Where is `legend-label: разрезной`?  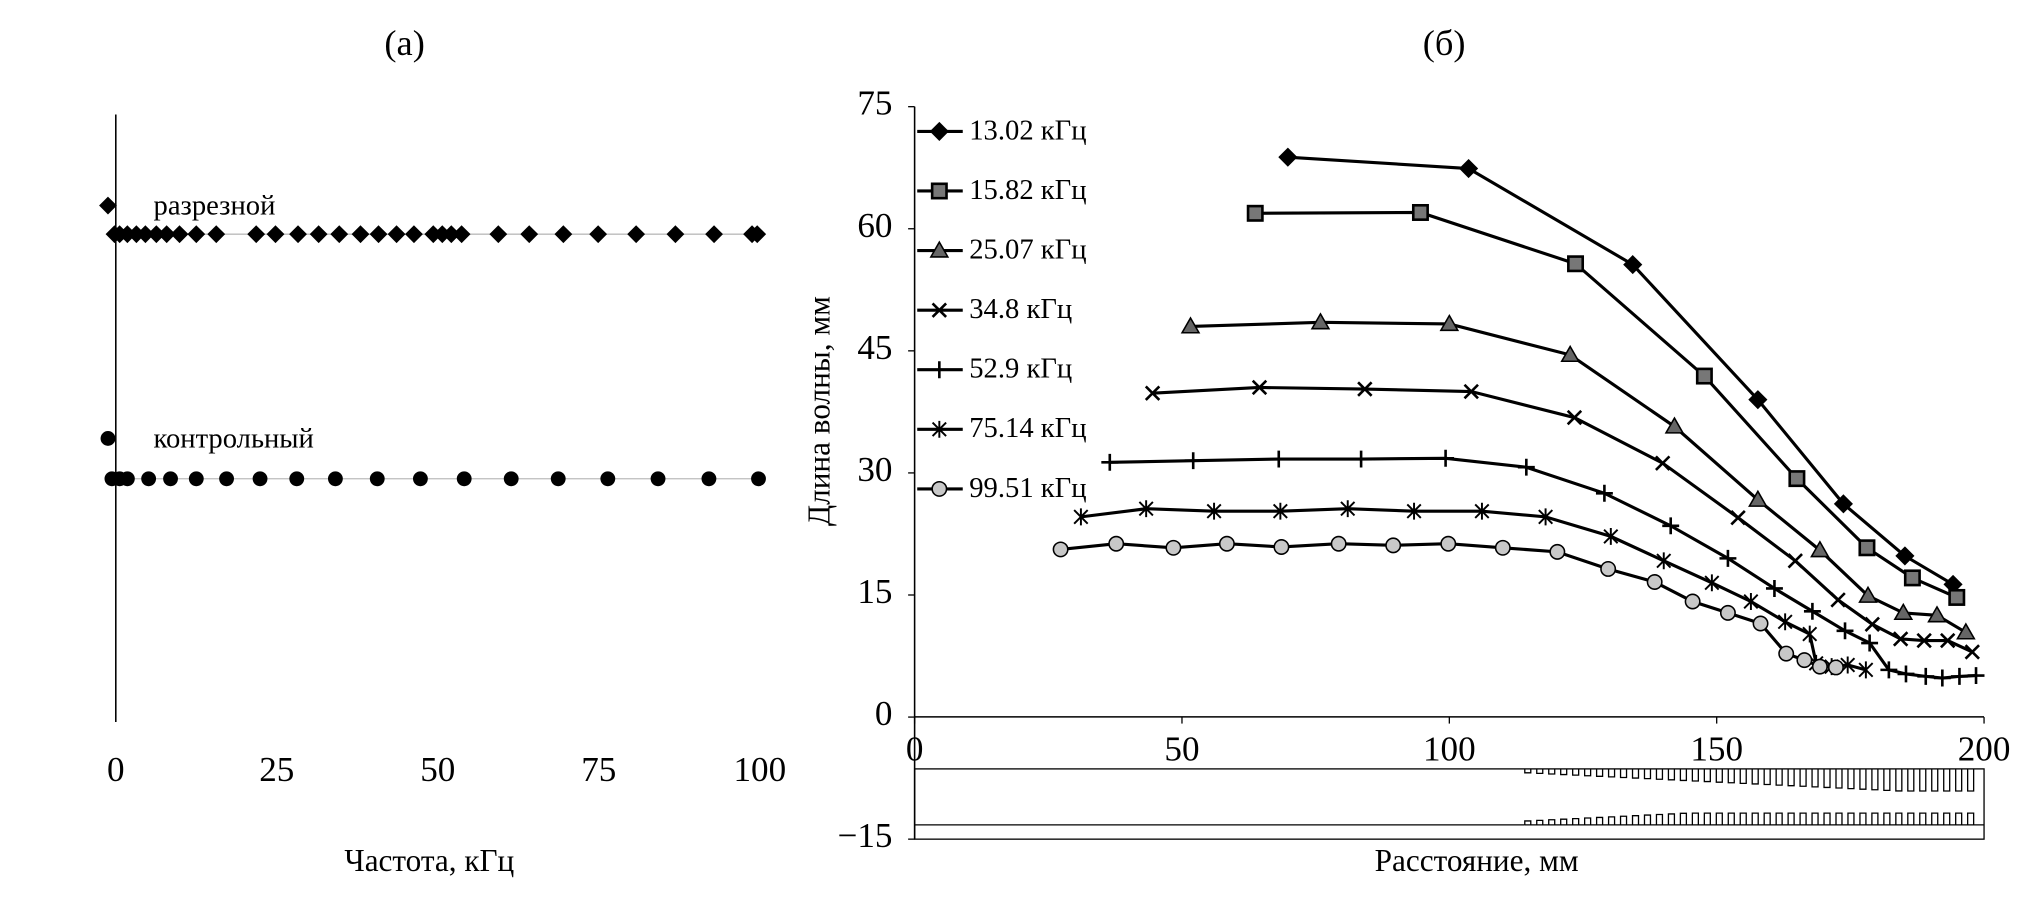
legend-label: разрезной is located at coordinates (215, 206).